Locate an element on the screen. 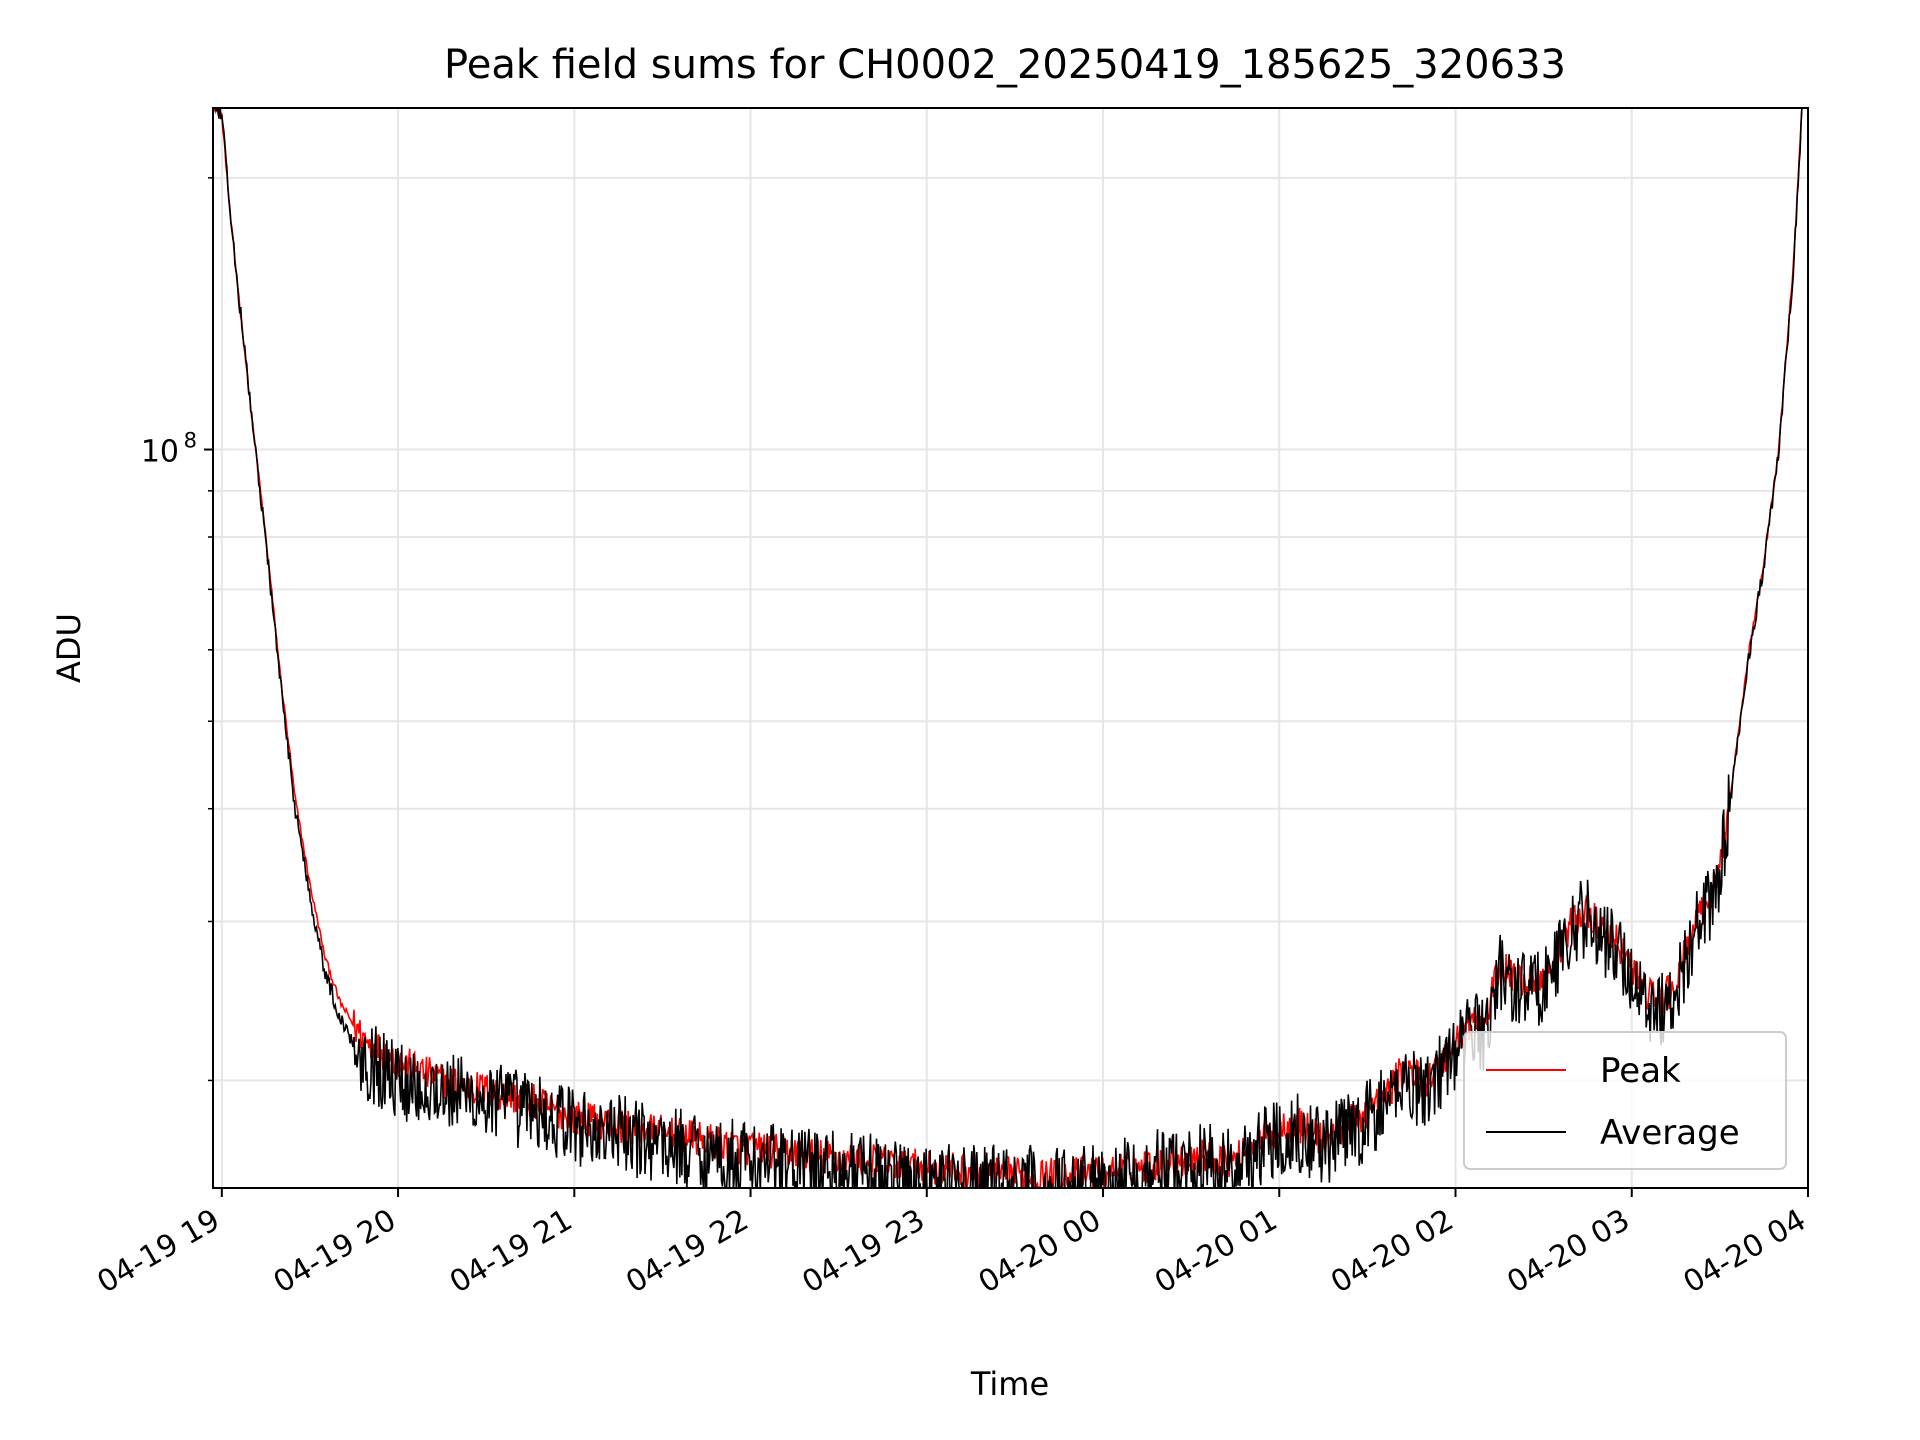  legend: Peak Average is located at coordinates (1625, 1100).